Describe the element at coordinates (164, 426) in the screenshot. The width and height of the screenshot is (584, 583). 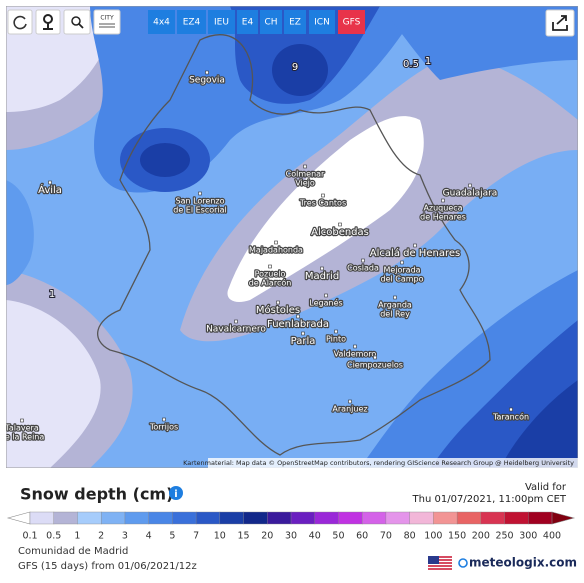
I see `place-label: Torrijos` at that location.